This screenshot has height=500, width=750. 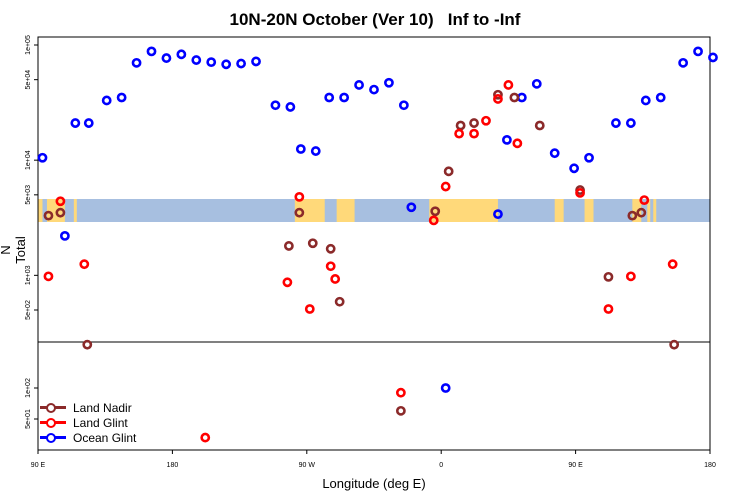 I want to click on y-tick-label: 1e+04, so click(x=28, y=160).